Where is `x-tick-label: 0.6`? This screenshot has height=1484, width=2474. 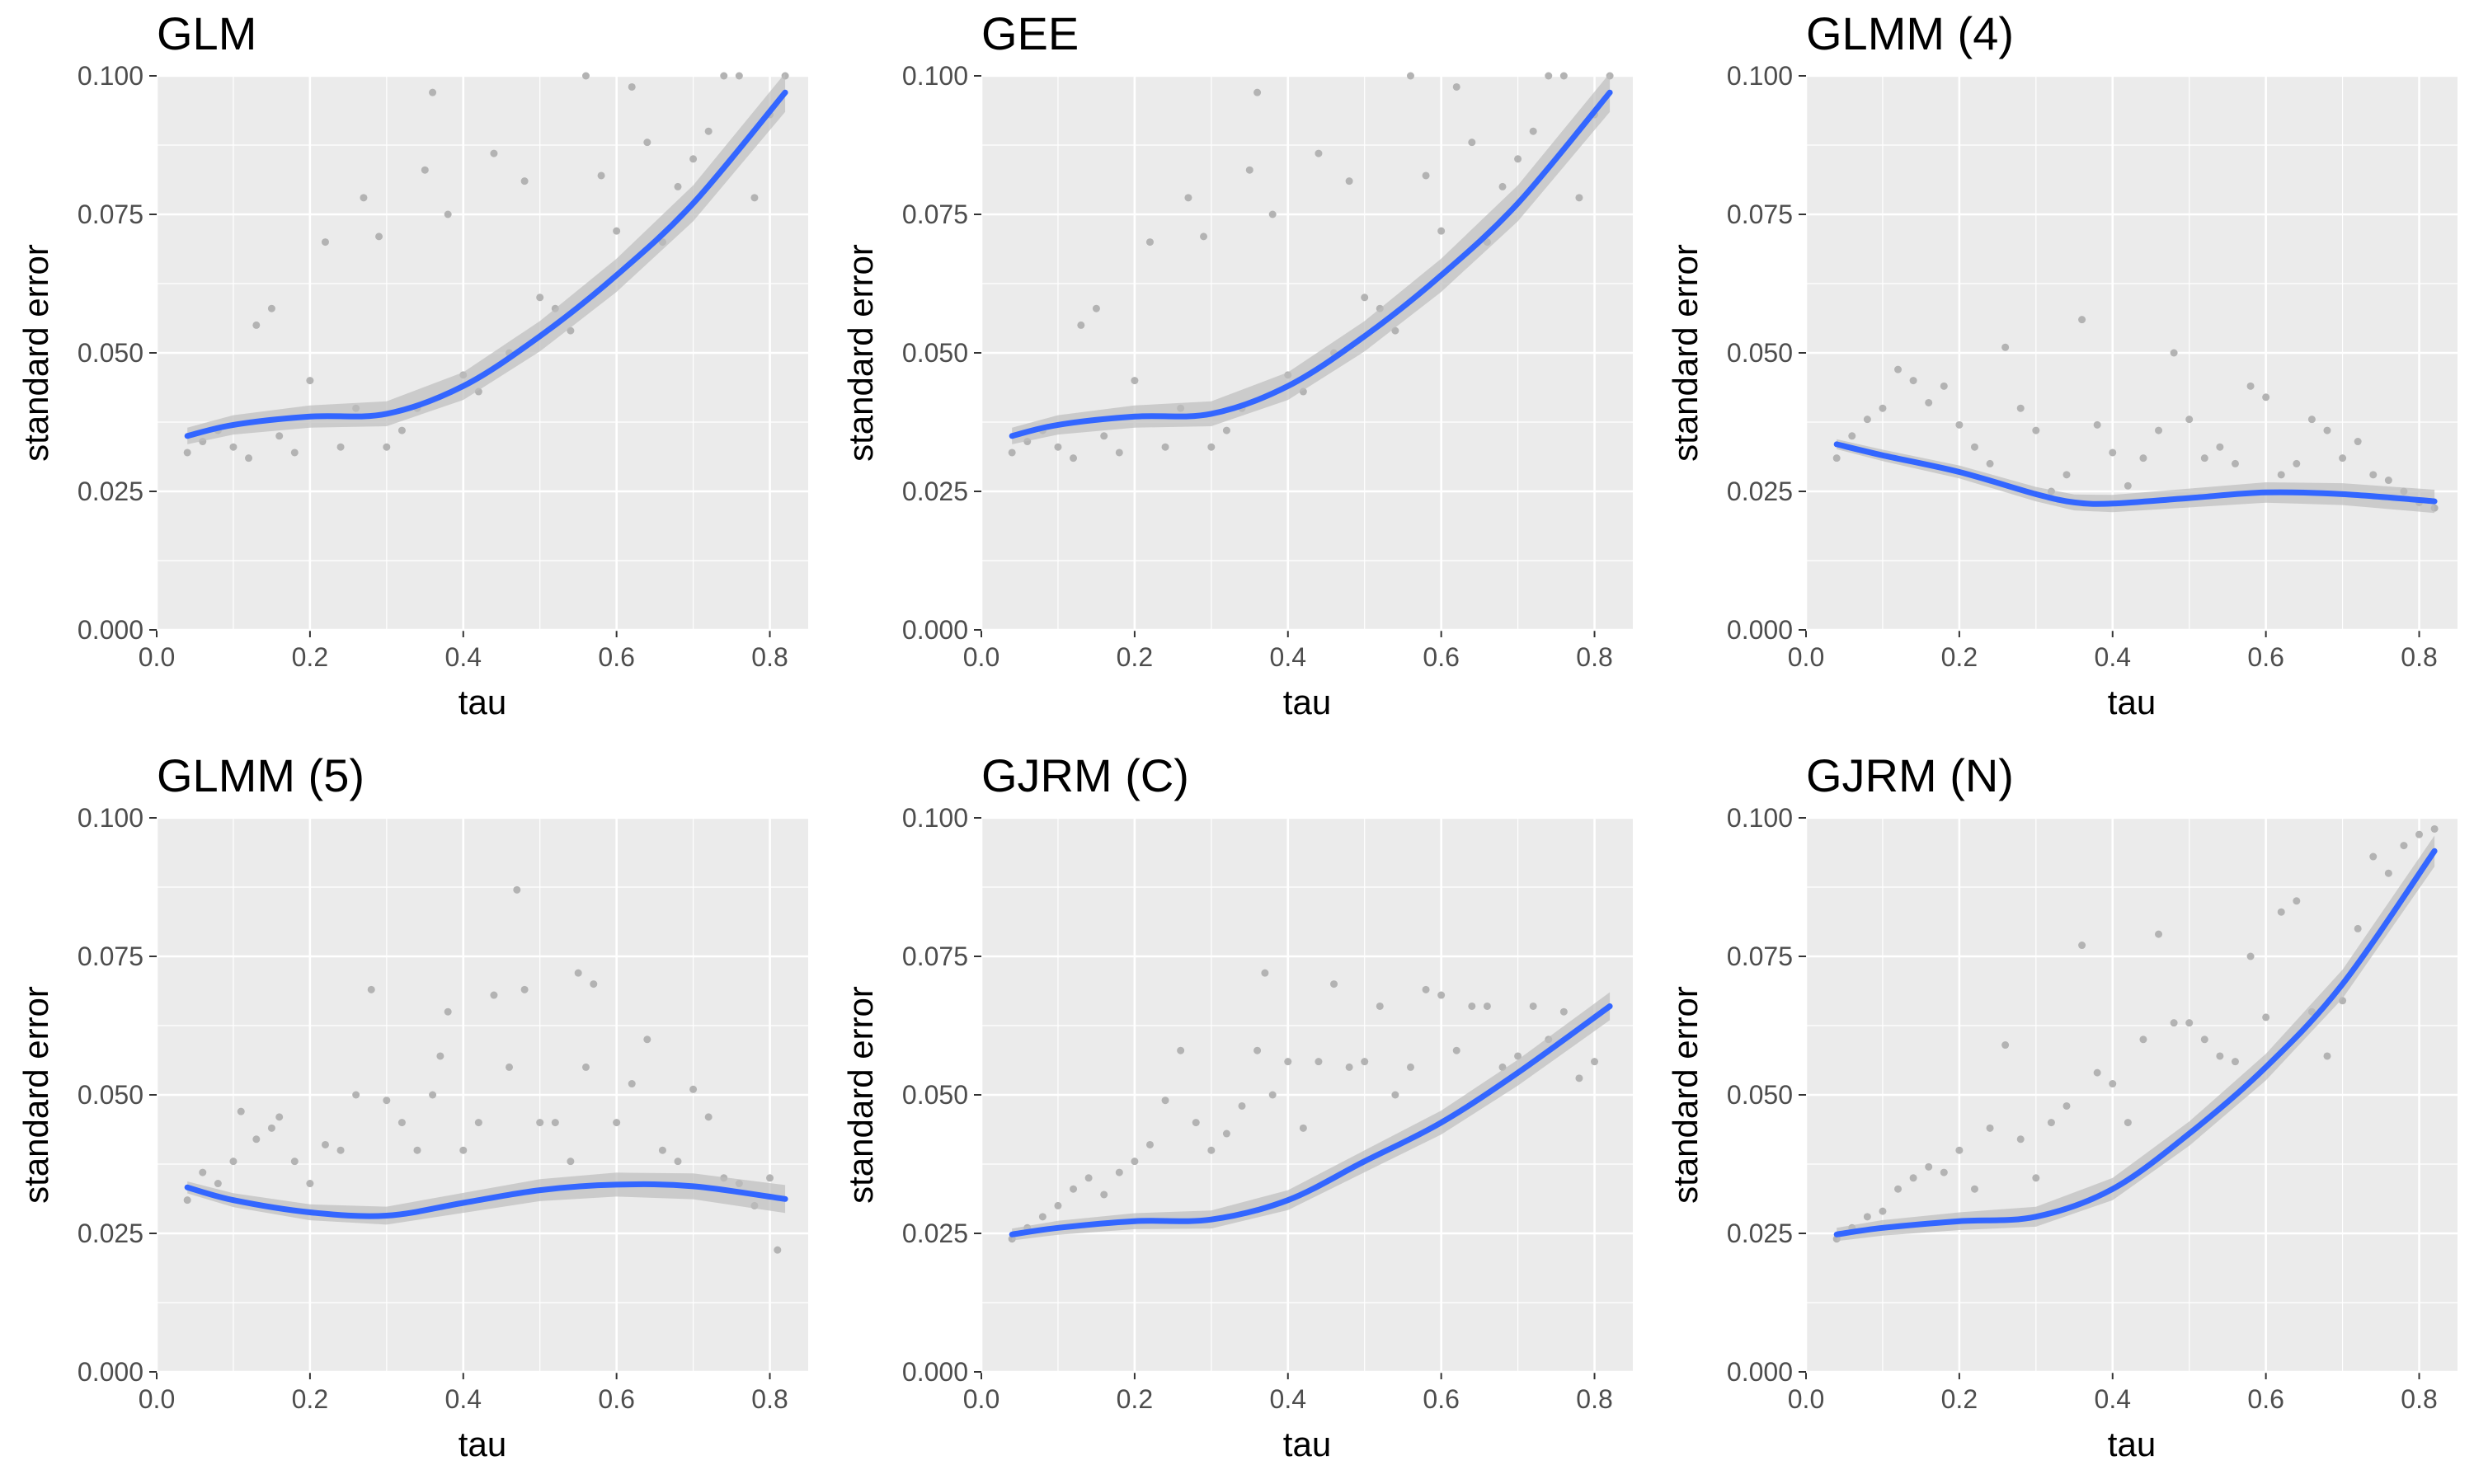 x-tick-label: 0.6 is located at coordinates (1441, 657).